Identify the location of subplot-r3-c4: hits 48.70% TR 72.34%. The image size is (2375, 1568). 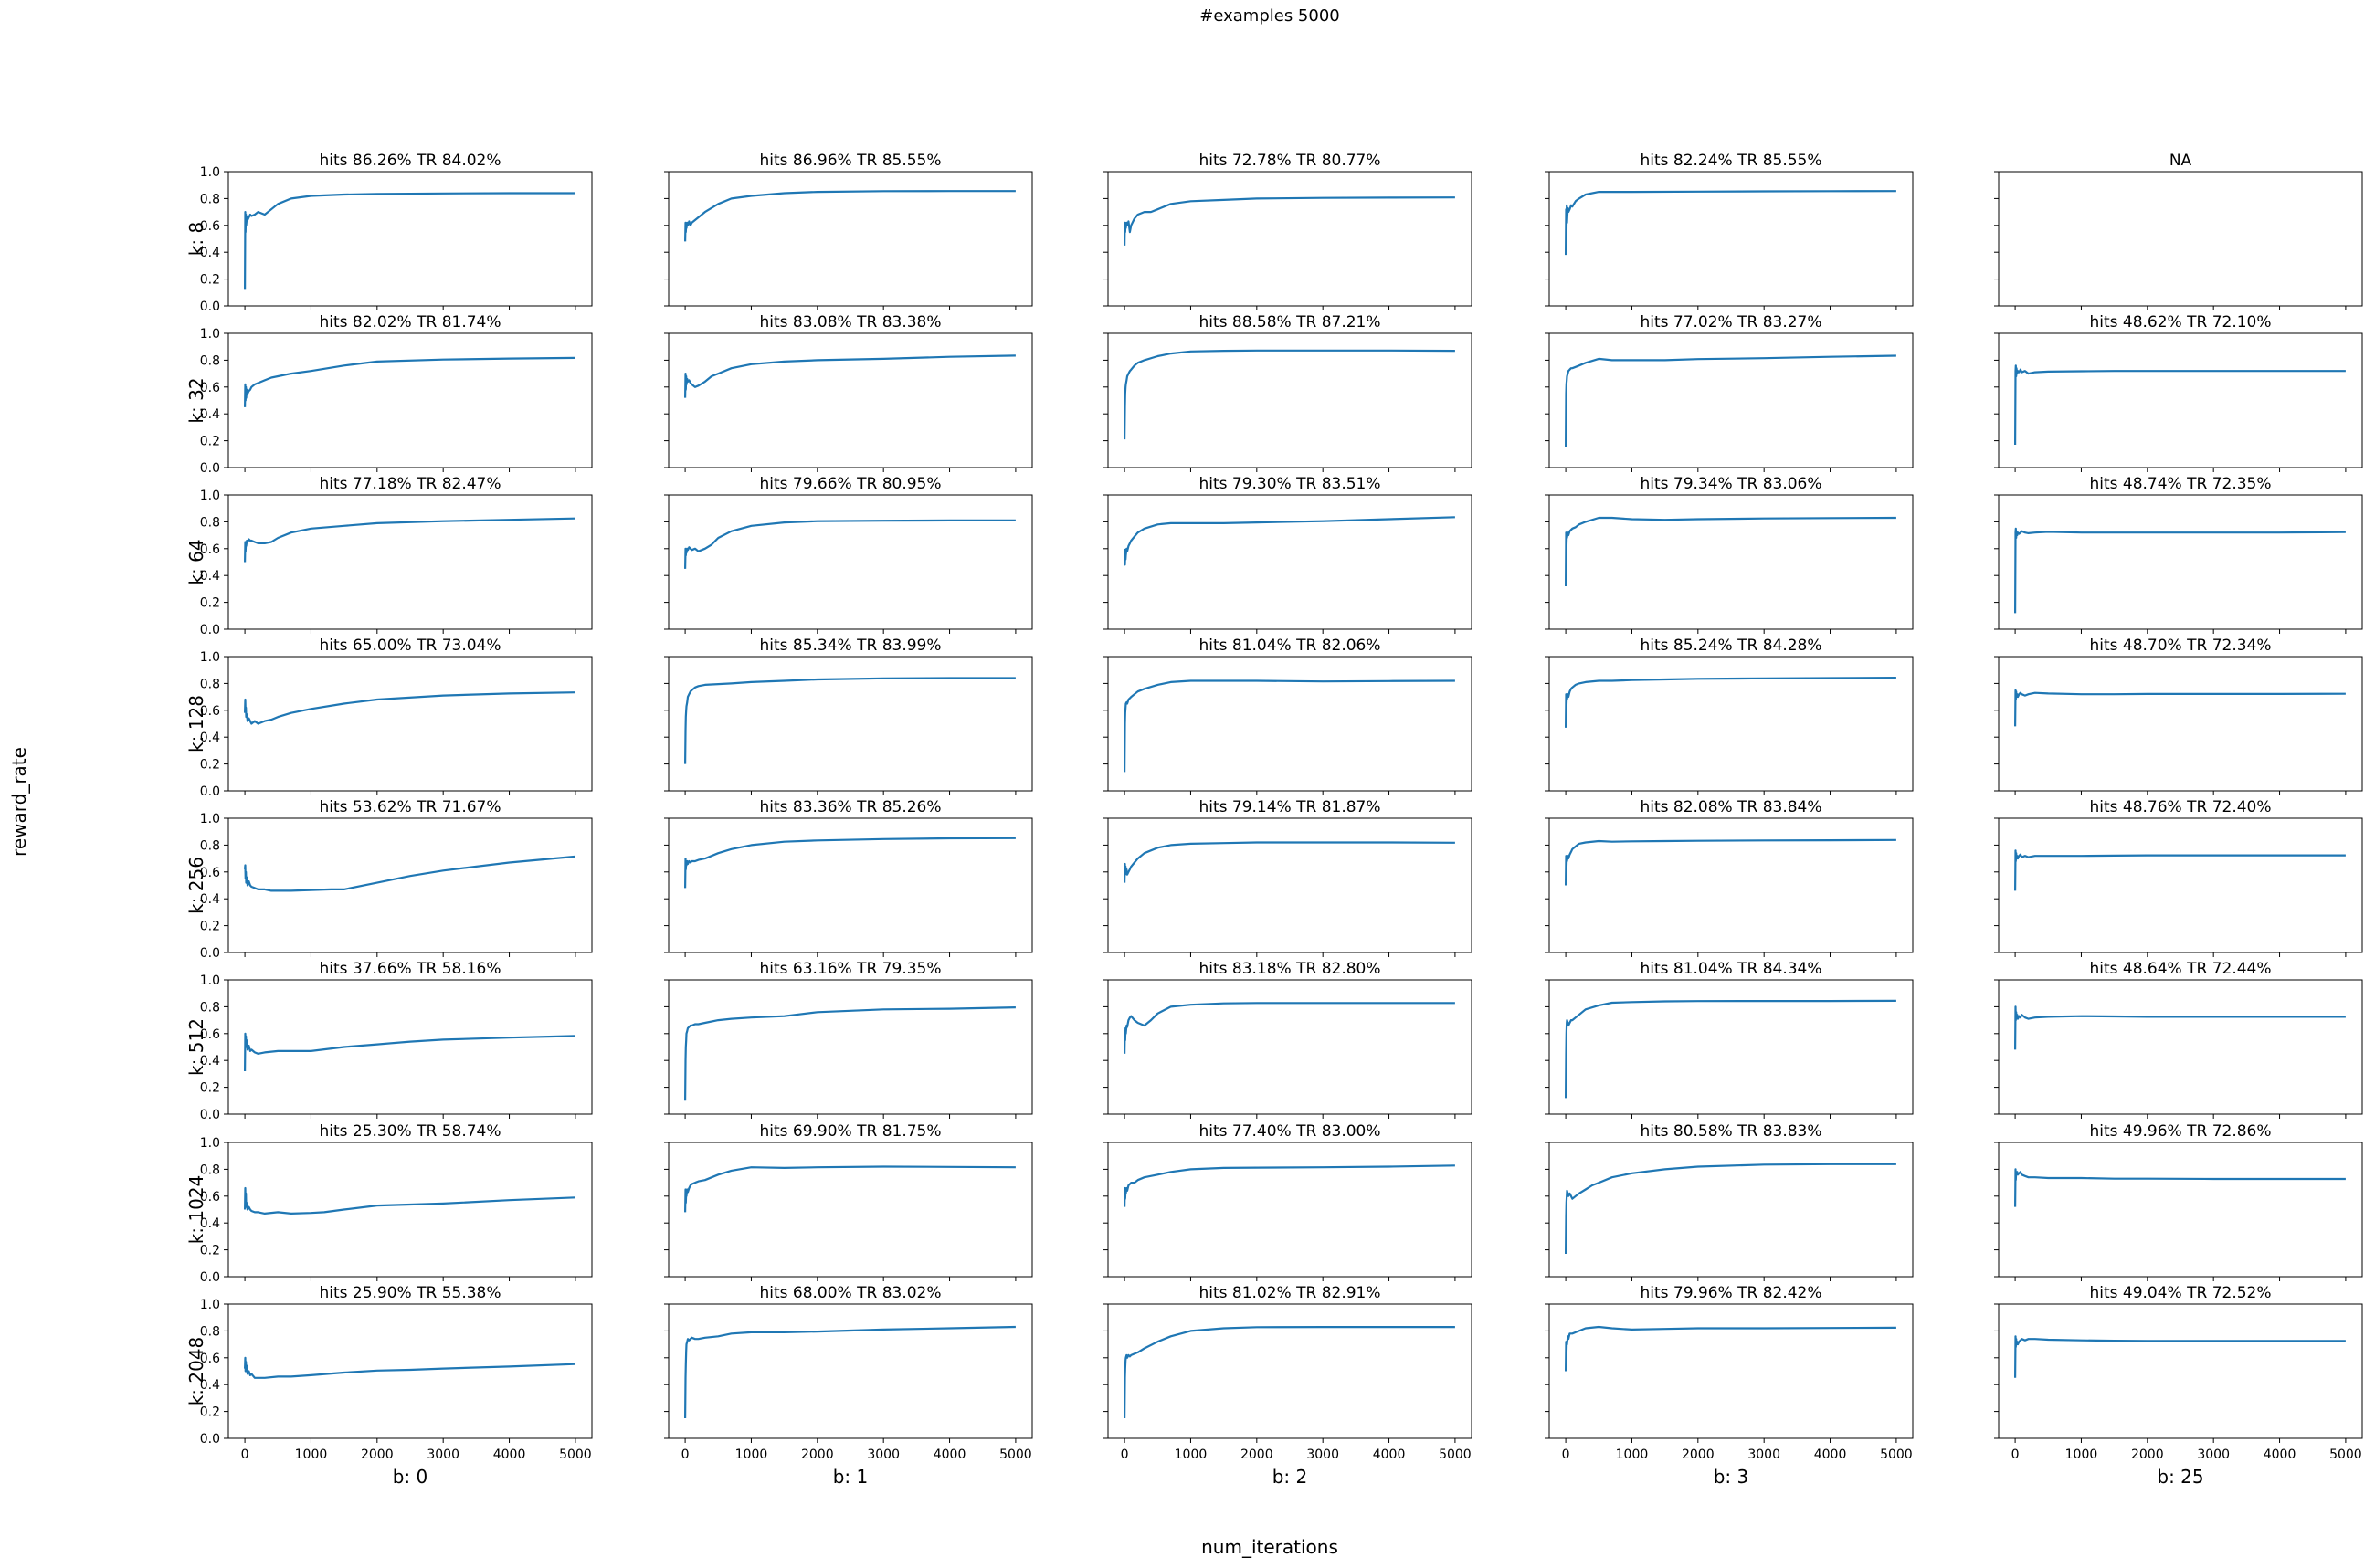
(2179, 716).